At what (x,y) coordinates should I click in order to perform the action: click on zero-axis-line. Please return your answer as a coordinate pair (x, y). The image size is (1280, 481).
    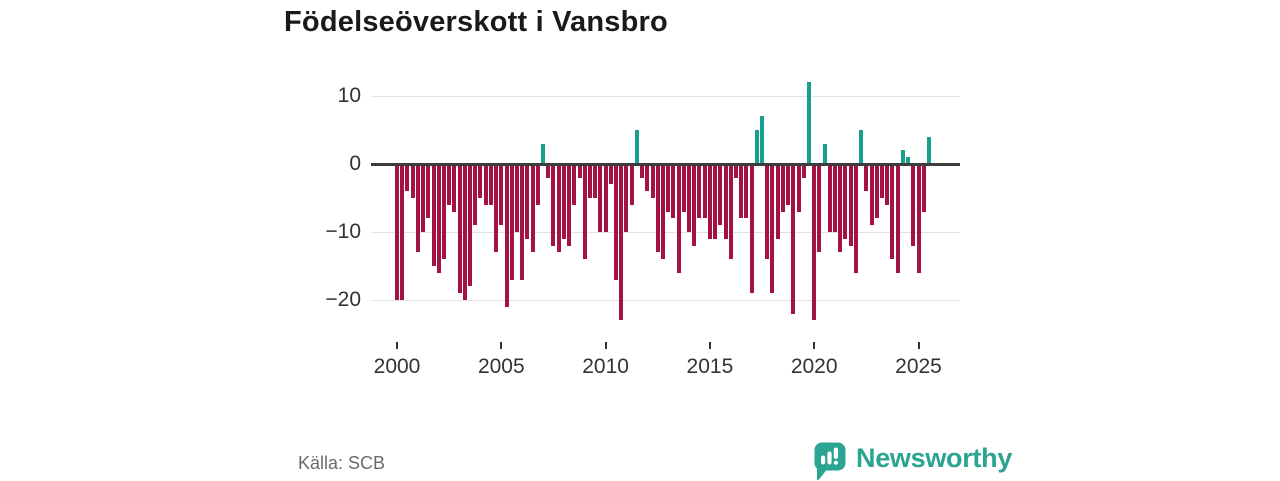
    Looking at the image, I should click on (665, 164).